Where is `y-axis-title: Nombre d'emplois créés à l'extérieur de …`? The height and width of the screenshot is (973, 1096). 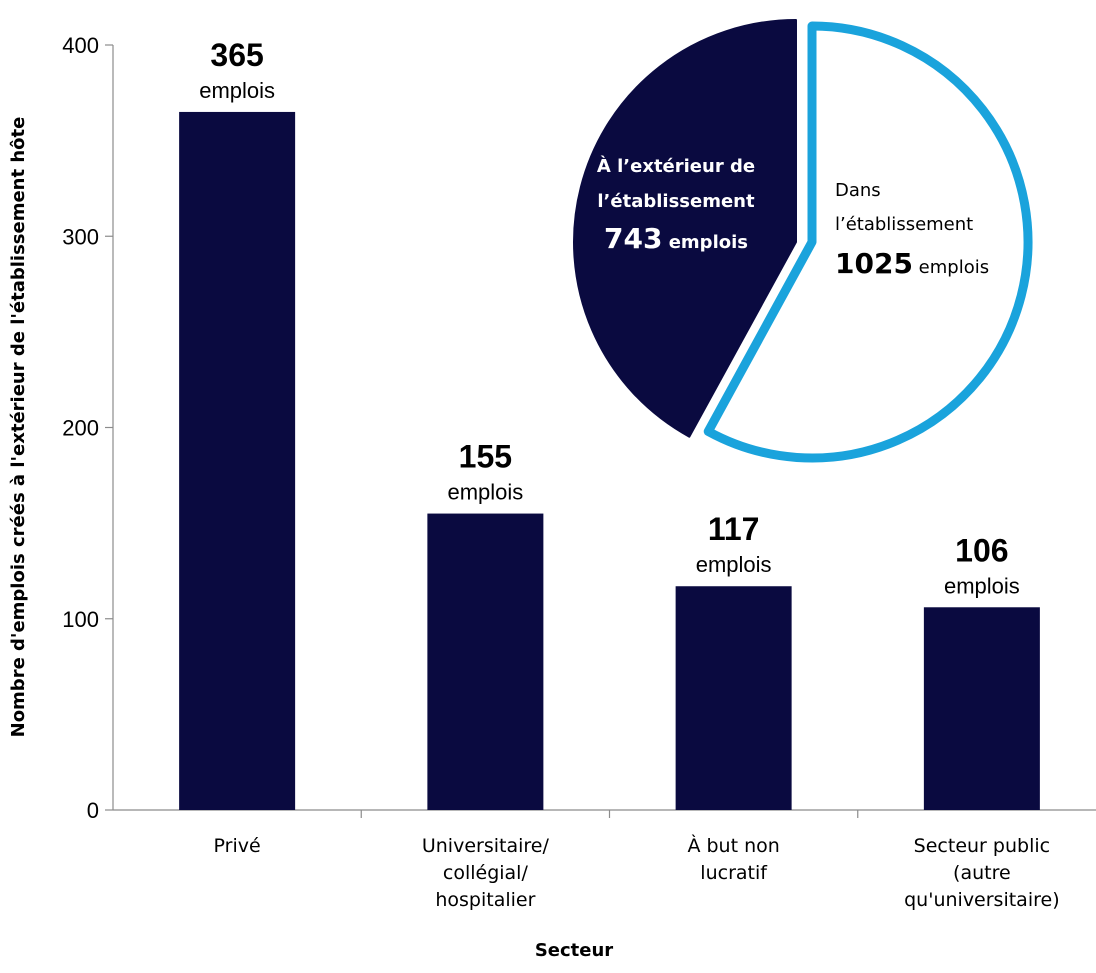
y-axis-title: Nombre d'emplois créés à l'extérieur de … is located at coordinates (18, 427).